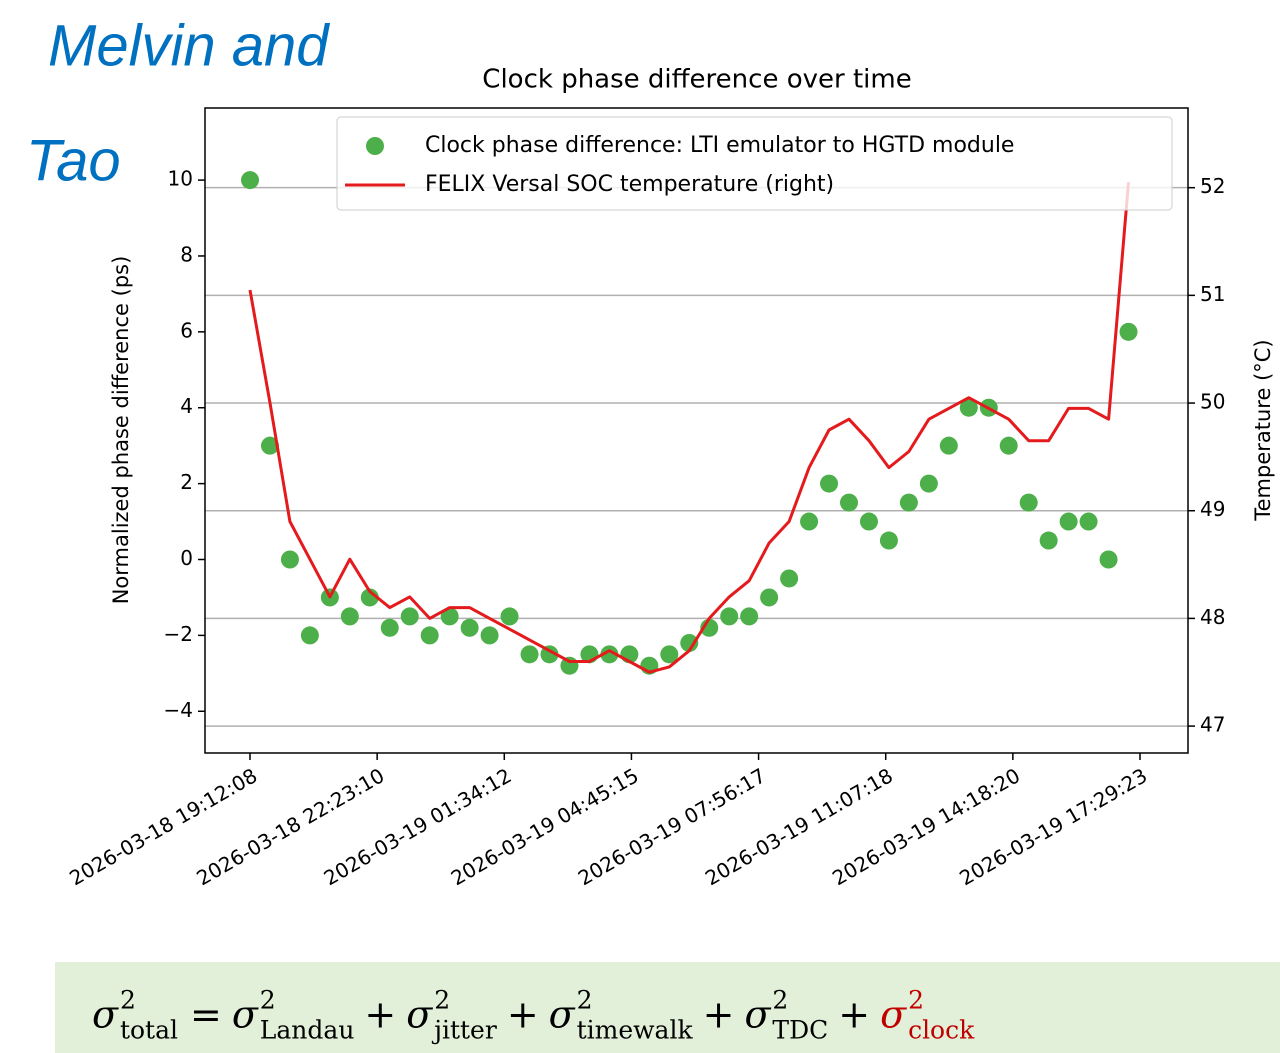 This screenshot has height=1053, width=1280. Describe the element at coordinates (178, 634) in the screenshot. I see `y-tick-label: −2` at that location.